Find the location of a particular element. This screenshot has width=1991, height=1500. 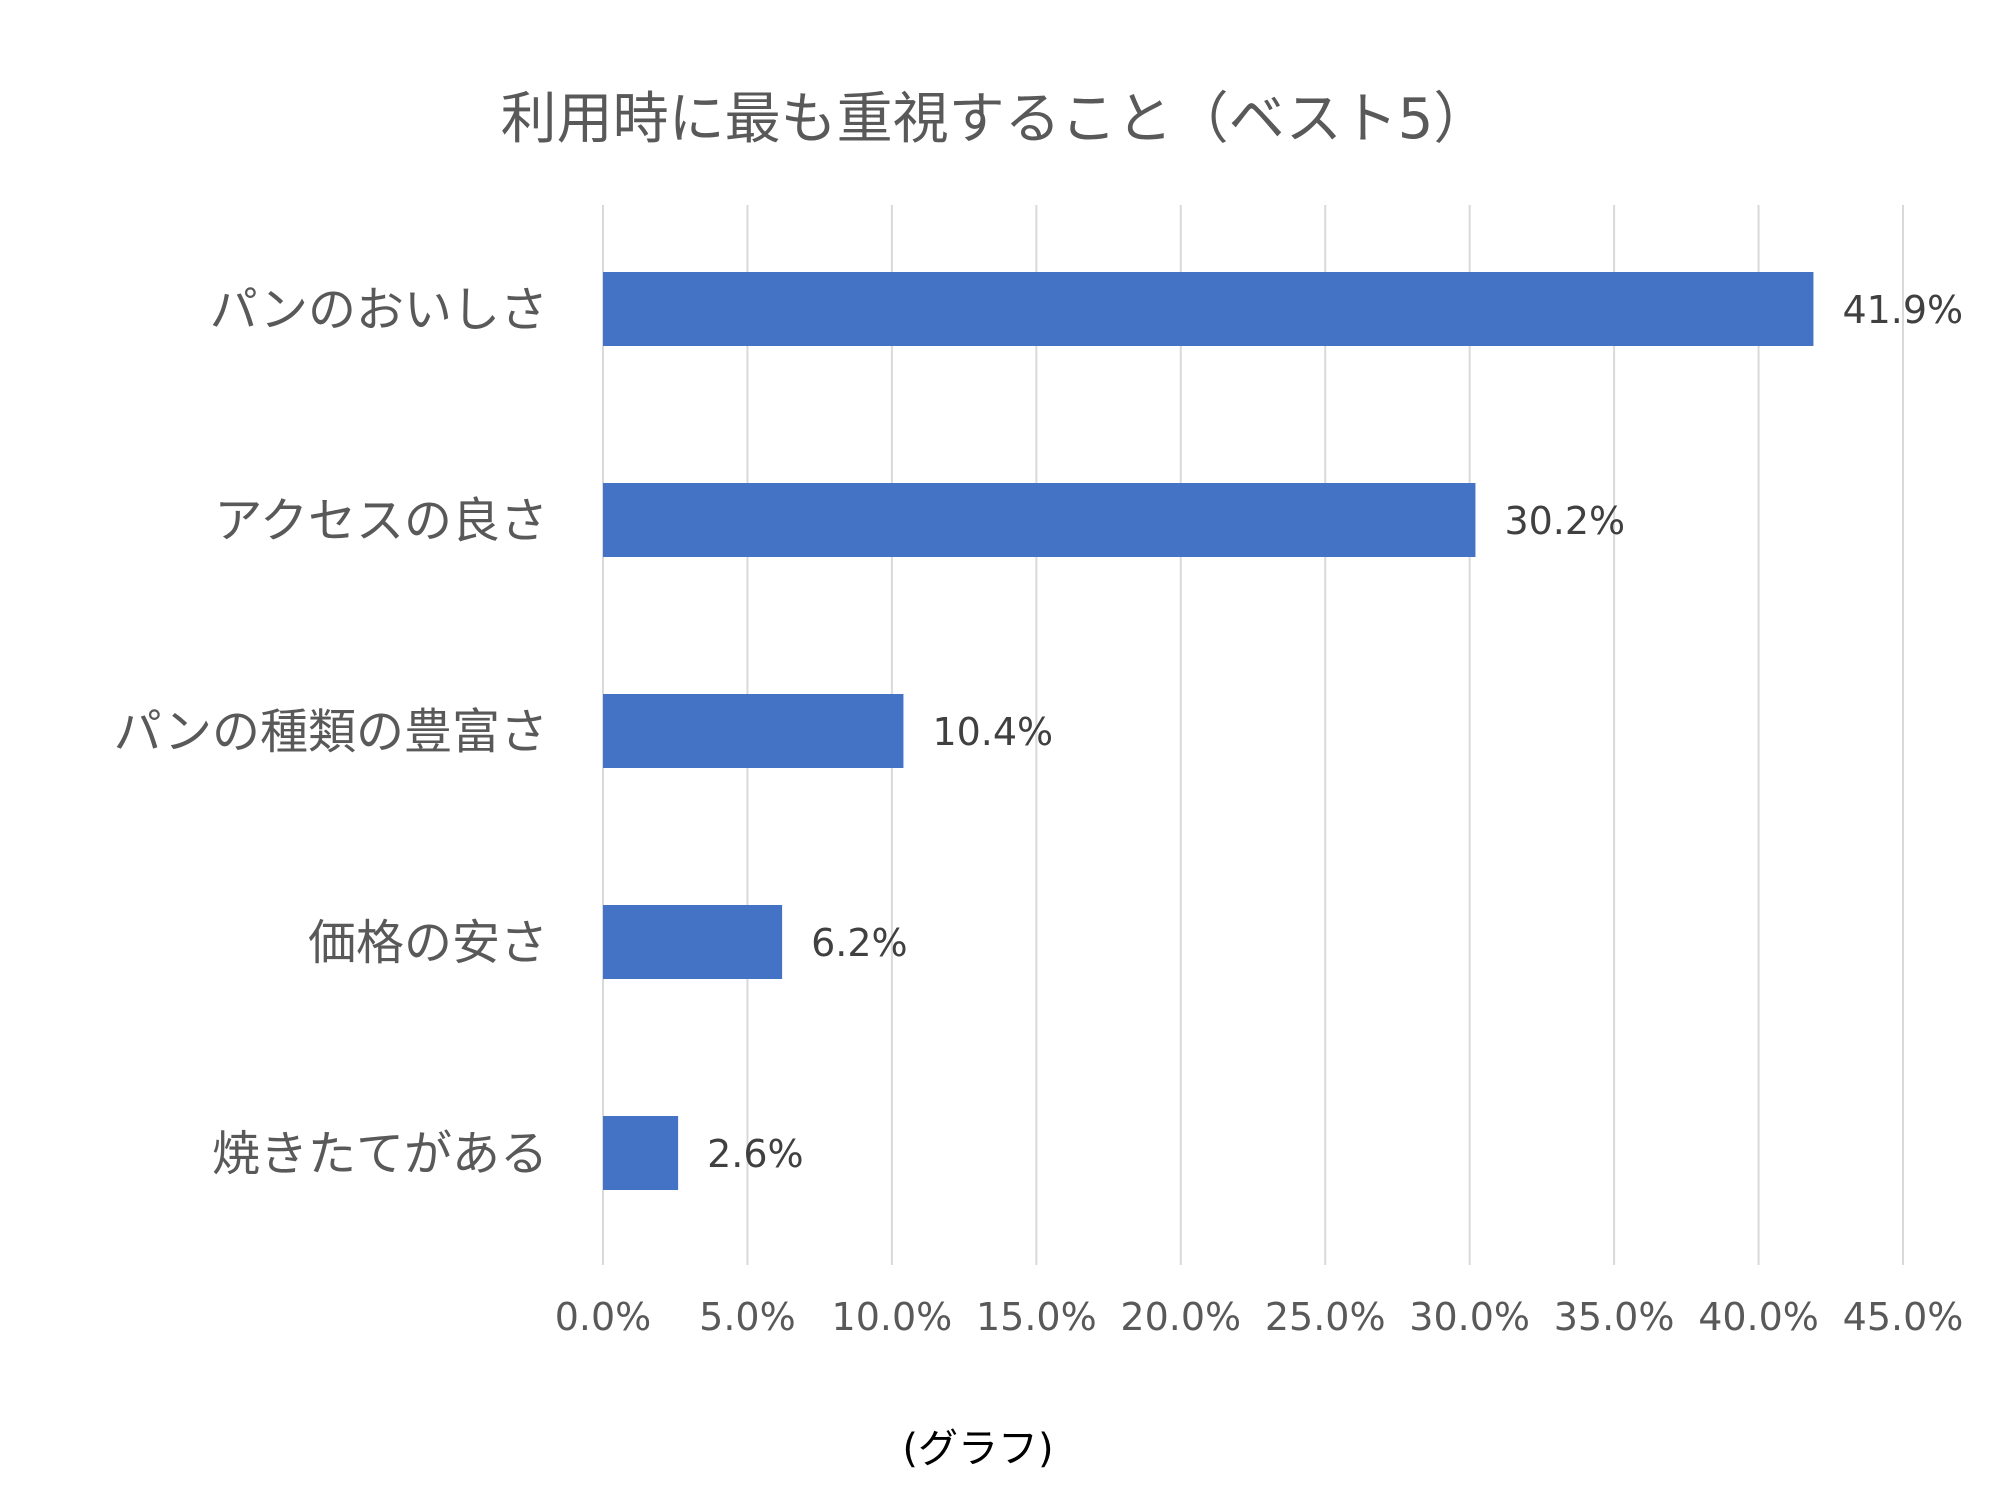

category-label: アクセスの良さ is located at coordinates (381, 521).